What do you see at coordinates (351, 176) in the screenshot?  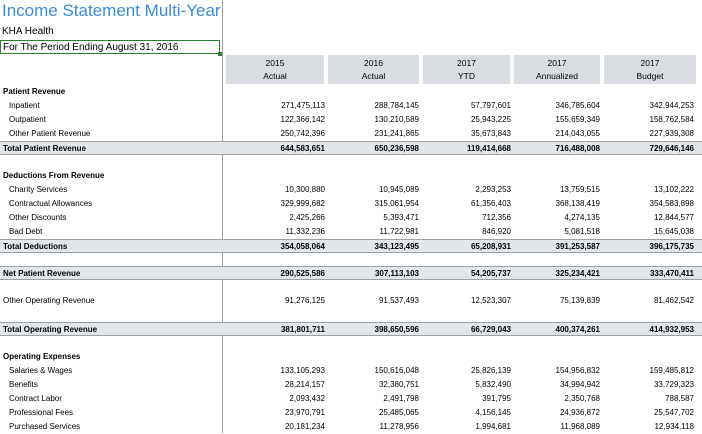 I see `section-header-row: Deductions From Revenue` at bounding box center [351, 176].